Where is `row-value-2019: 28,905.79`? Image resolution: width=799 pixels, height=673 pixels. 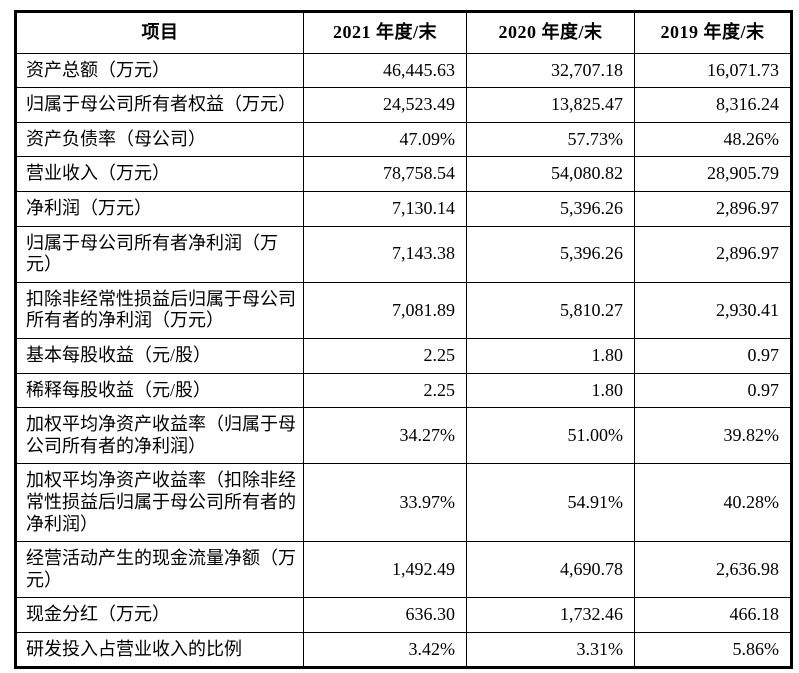
row-value-2019: 28,905.79 is located at coordinates (713, 174).